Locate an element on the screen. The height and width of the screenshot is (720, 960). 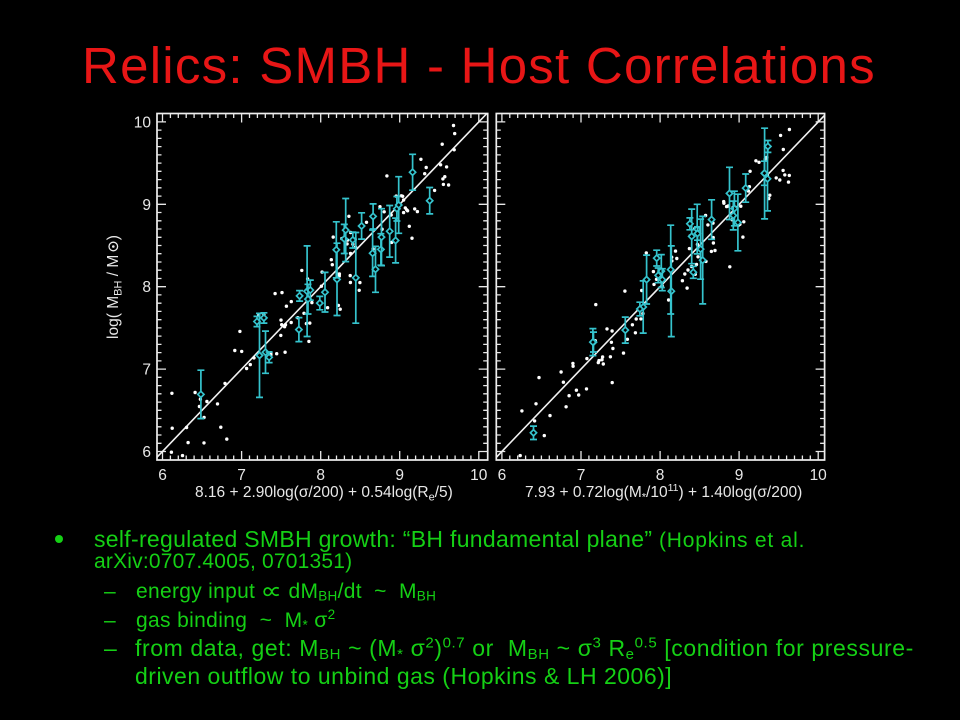
svg-text:8.16 + 2.90log(σ/200) + 0.54lo: 8.16 + 2.90log(σ/200) + 0.54log(Re/5) is located at coordinates (324, 494).